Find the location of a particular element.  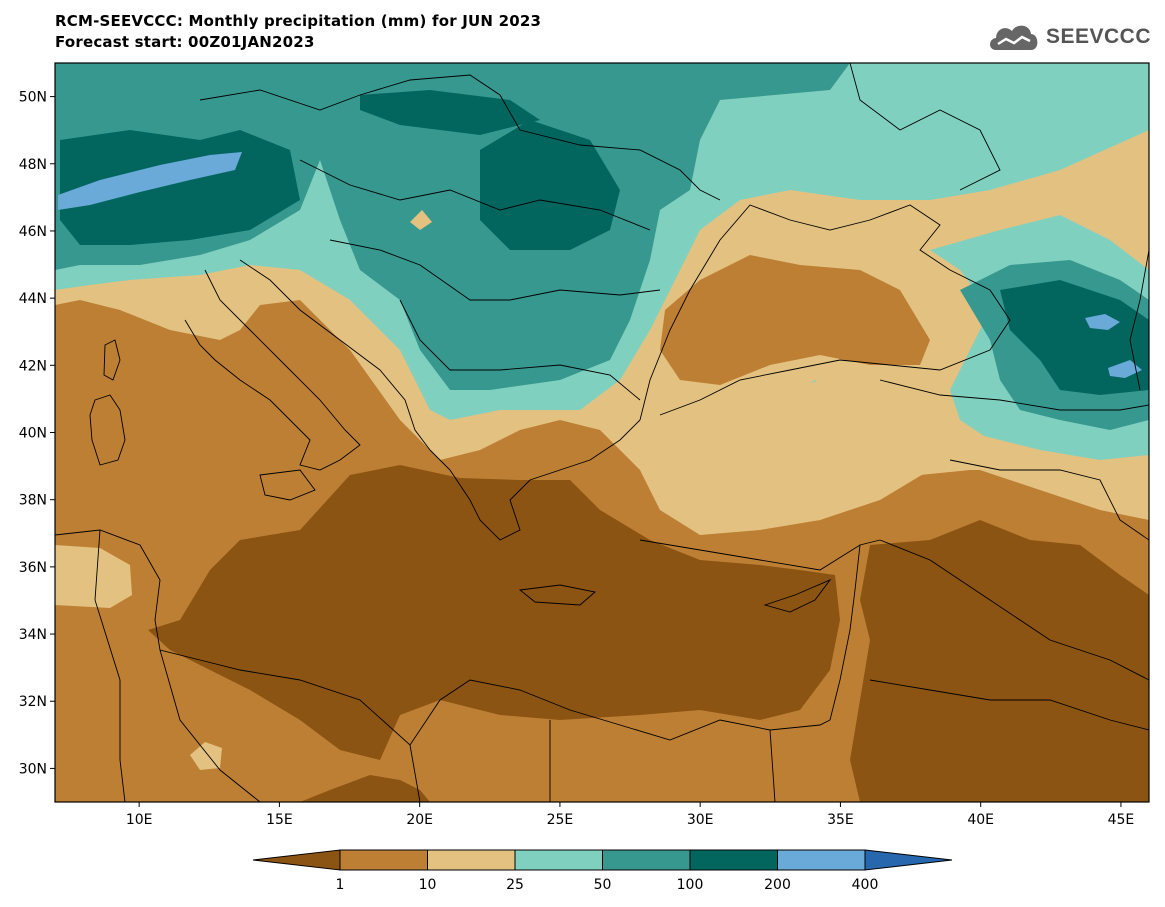

precip-zone-100-200-alps is located at coordinates (180, 187).